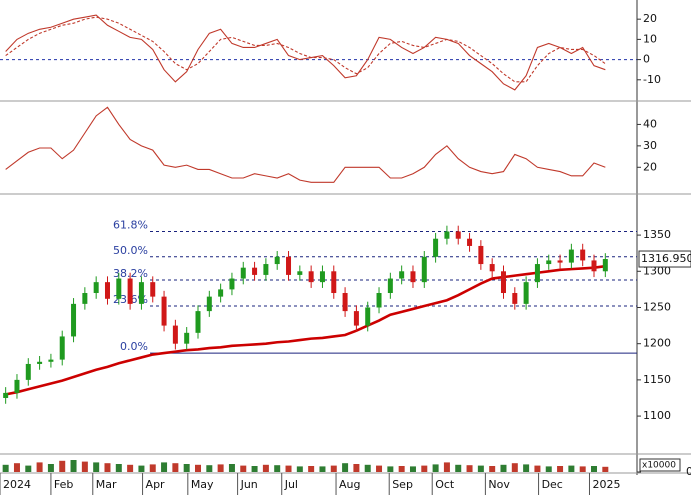  Describe the element at coordinates (445, 484) in the screenshot. I see `x-tick-label: Oct` at that location.